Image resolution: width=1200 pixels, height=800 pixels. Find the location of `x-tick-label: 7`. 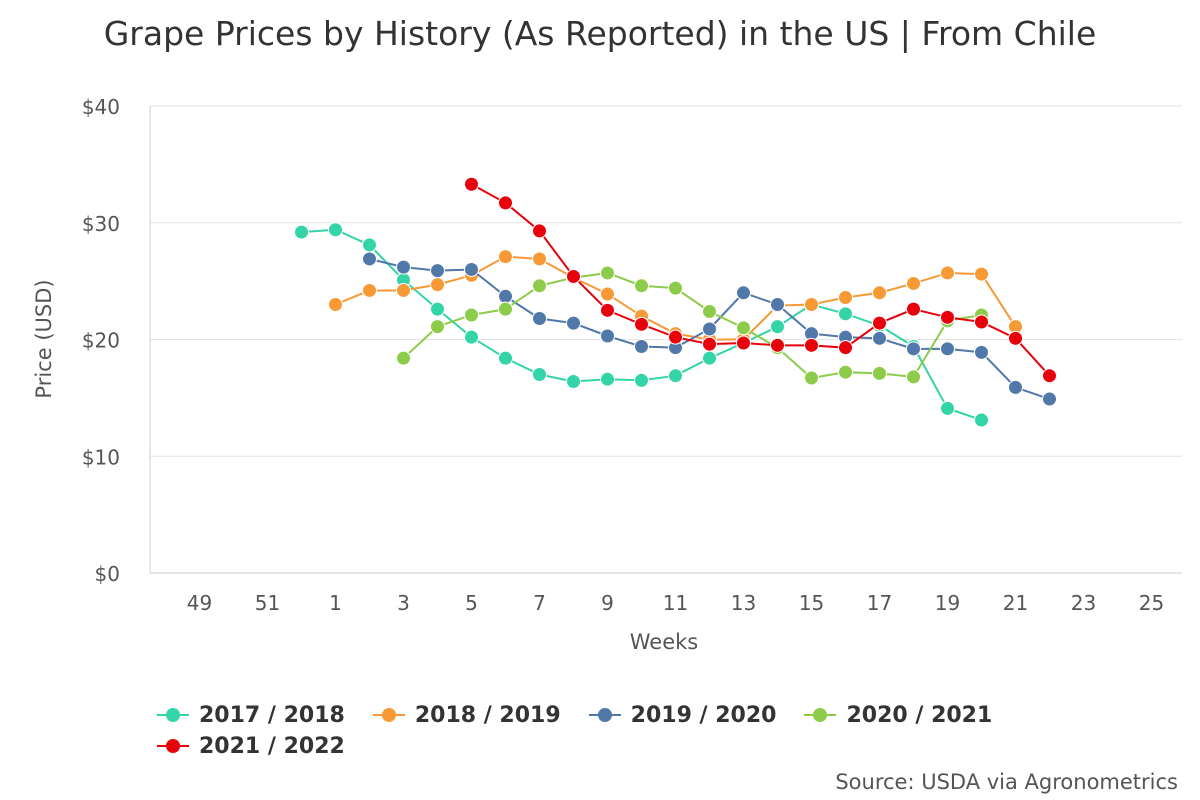

x-tick-label: 7 is located at coordinates (539, 603).